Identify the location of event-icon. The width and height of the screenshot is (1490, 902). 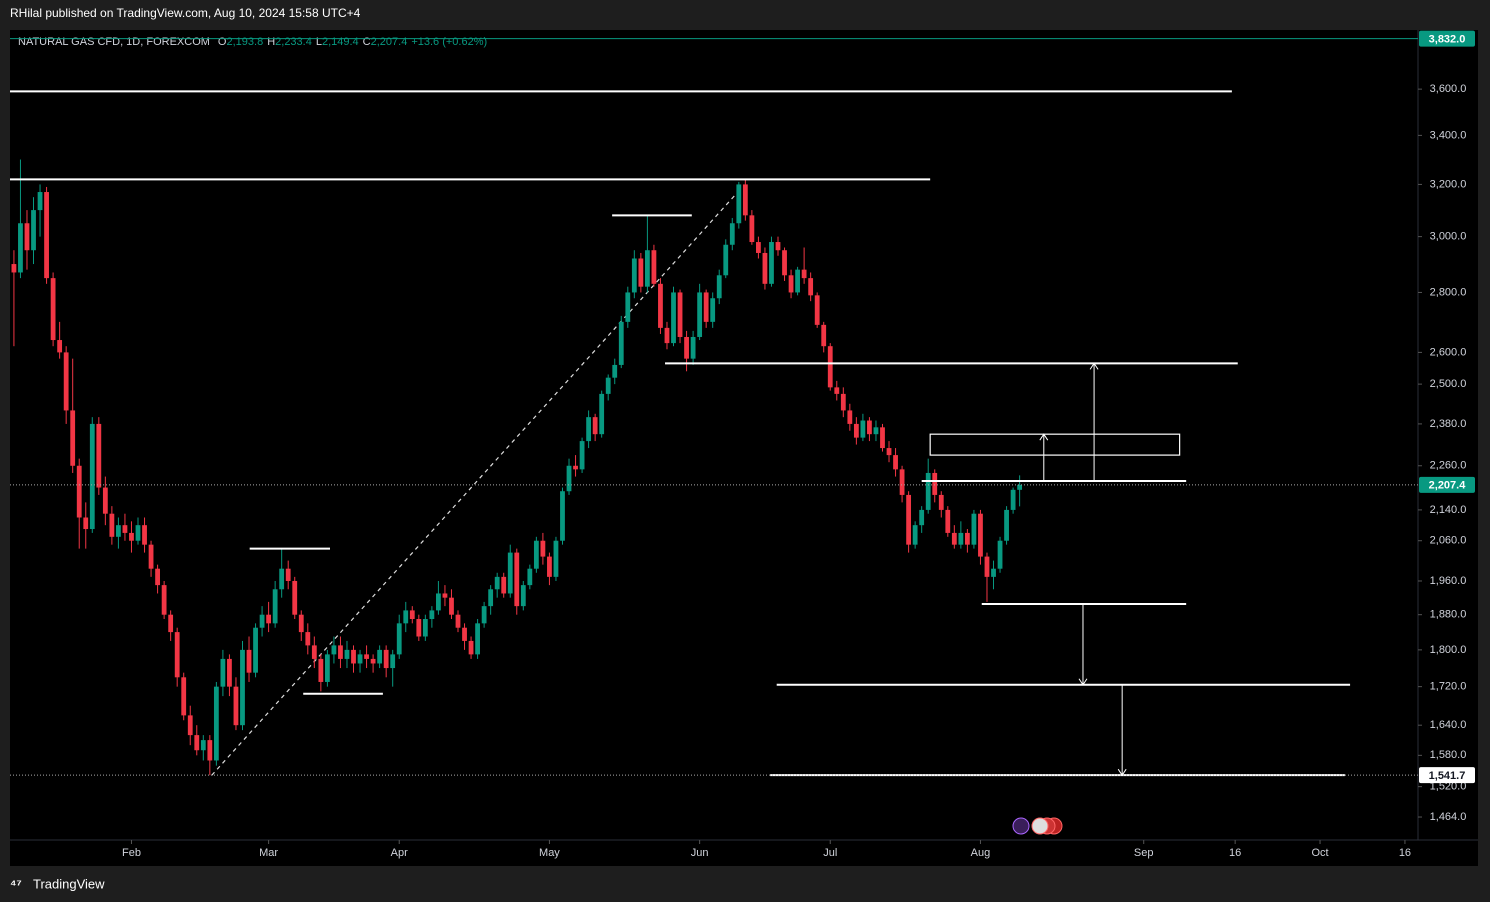
(1021, 826).